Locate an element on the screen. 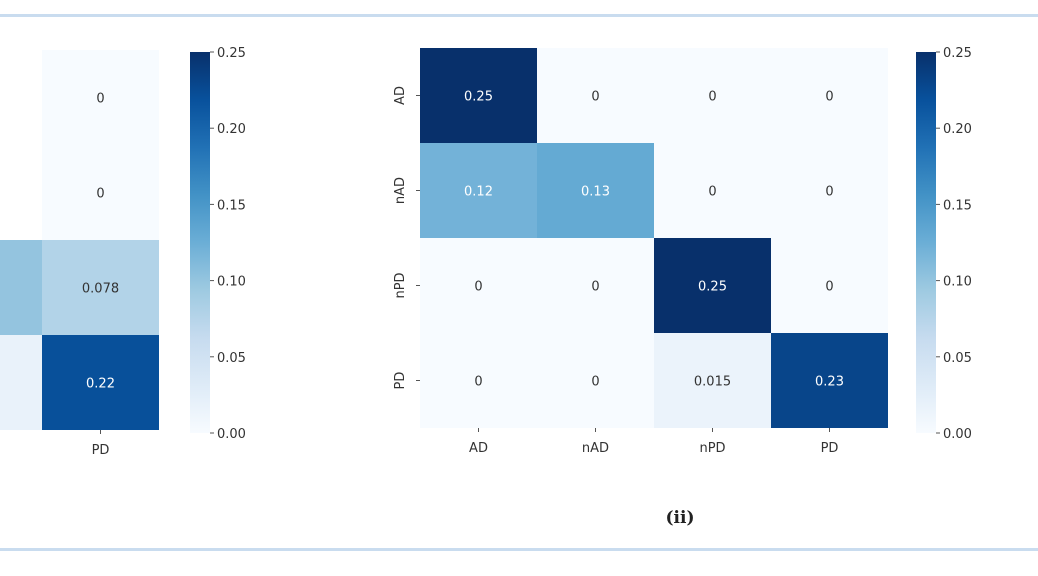 The height and width of the screenshot is (576, 1038). left-heatmap-cell-r0-c0 is located at coordinates (21, 97).